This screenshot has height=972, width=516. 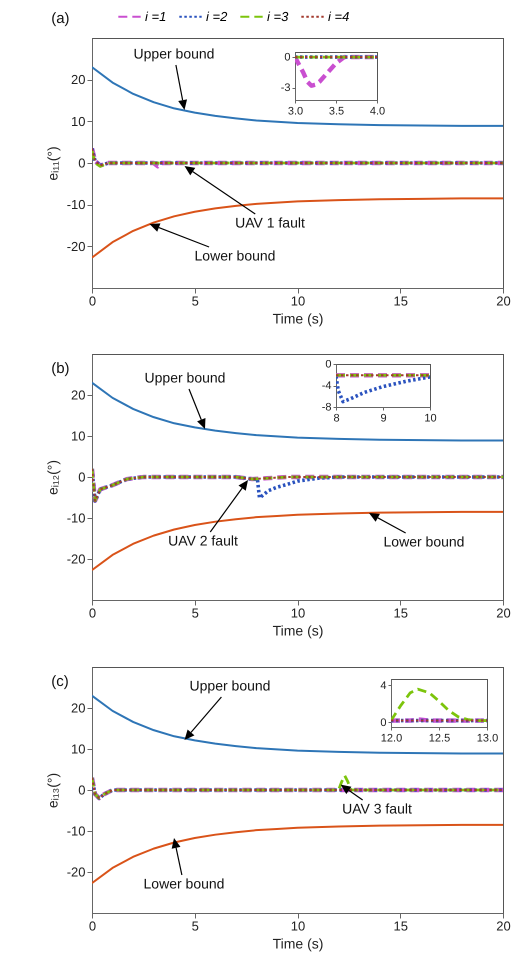 I want to click on annotation: UAV 3 fault, so click(x=377, y=808).